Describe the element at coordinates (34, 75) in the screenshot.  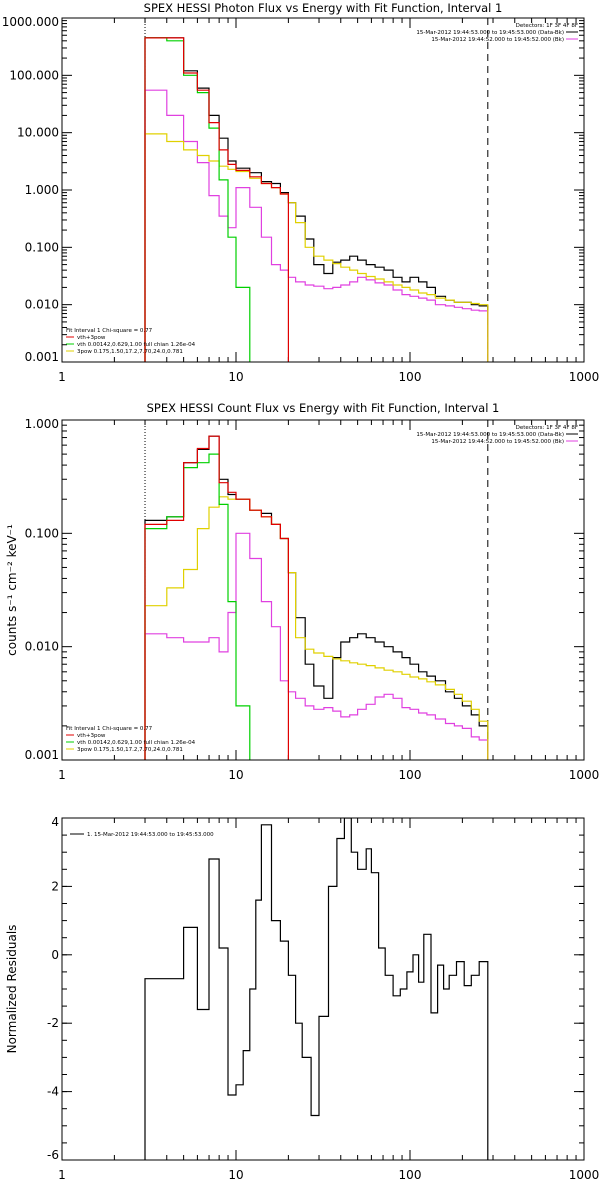
I see `y-tick-label: 100.000` at that location.